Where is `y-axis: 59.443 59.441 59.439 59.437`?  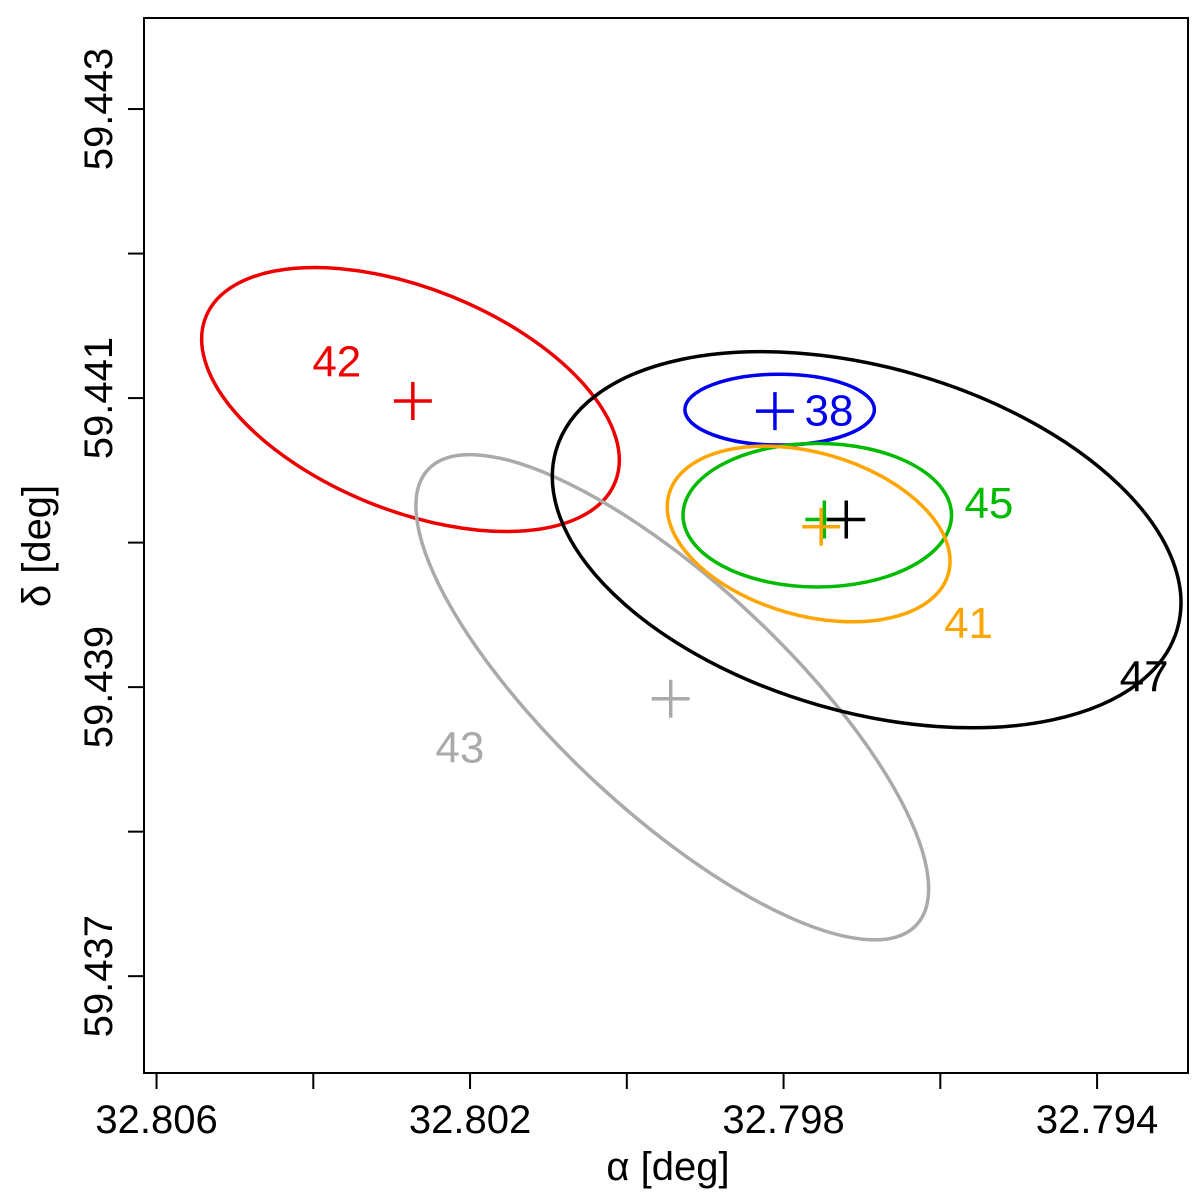 y-axis: 59.443 59.441 59.439 59.437 is located at coordinates (110, 542).